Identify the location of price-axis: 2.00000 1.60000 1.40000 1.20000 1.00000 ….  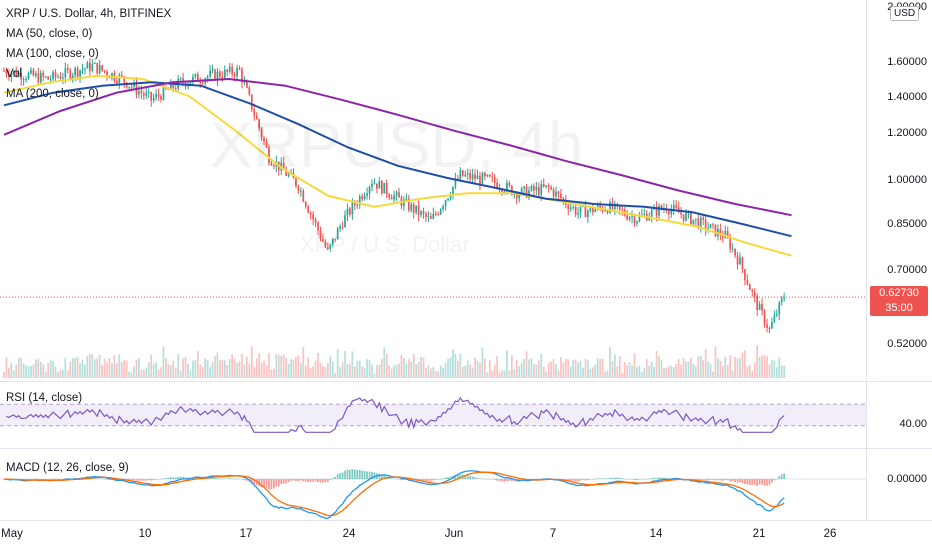
(899, 190).